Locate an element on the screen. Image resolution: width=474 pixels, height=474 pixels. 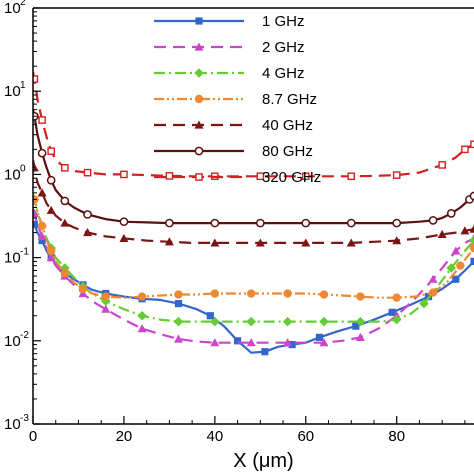
legend-marker-320-ghz is located at coordinates (199, 177).